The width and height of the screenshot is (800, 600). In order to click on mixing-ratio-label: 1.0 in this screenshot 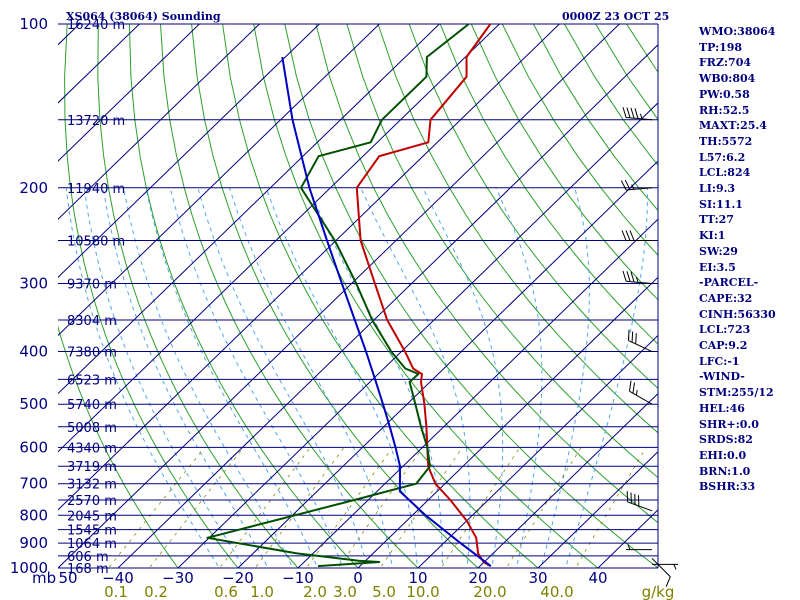, I will do `click(262, 591)`.